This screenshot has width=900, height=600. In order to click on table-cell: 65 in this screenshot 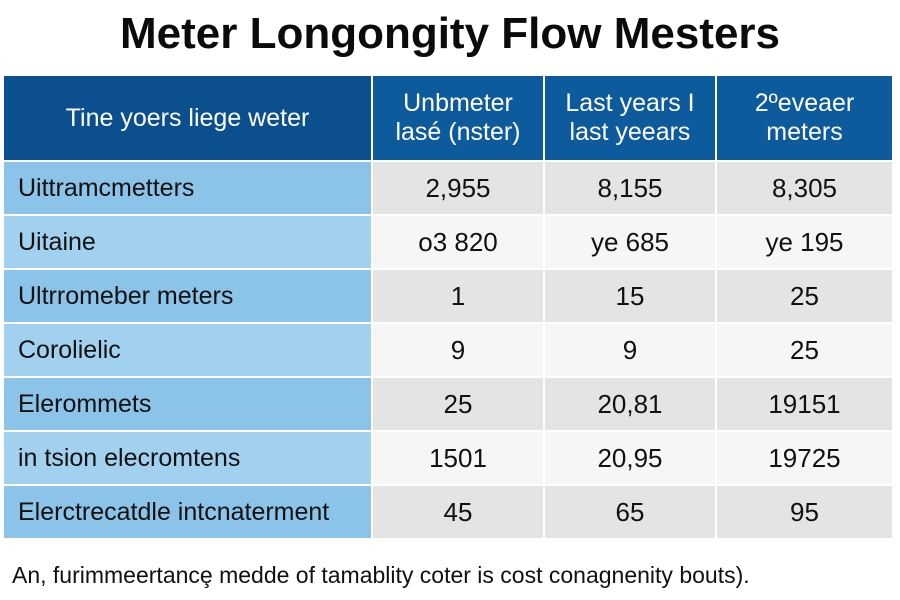, I will do `click(630, 512)`.